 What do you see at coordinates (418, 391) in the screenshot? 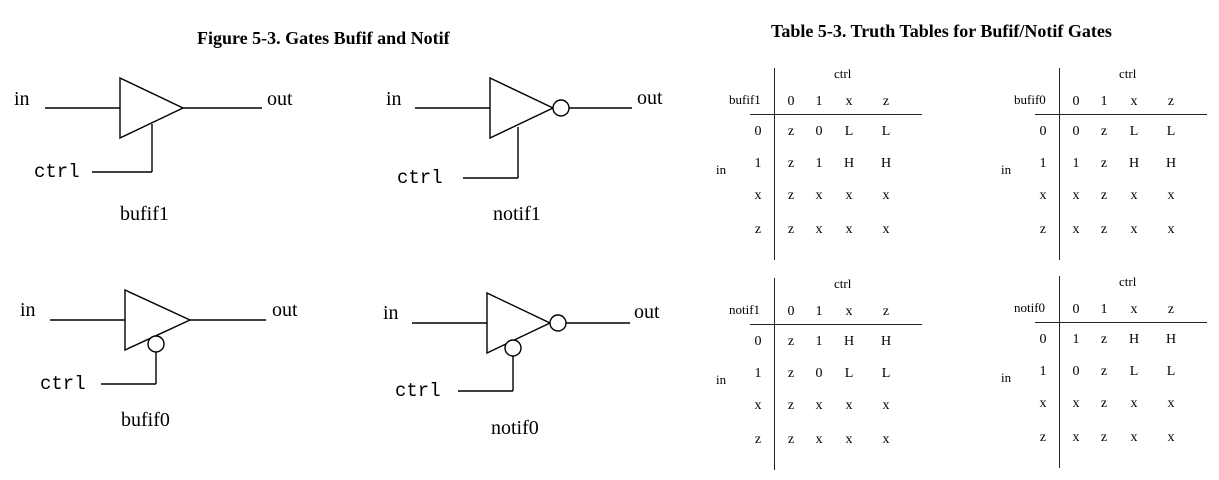
I see `notif0-ctrl-label: ctrl` at bounding box center [418, 391].